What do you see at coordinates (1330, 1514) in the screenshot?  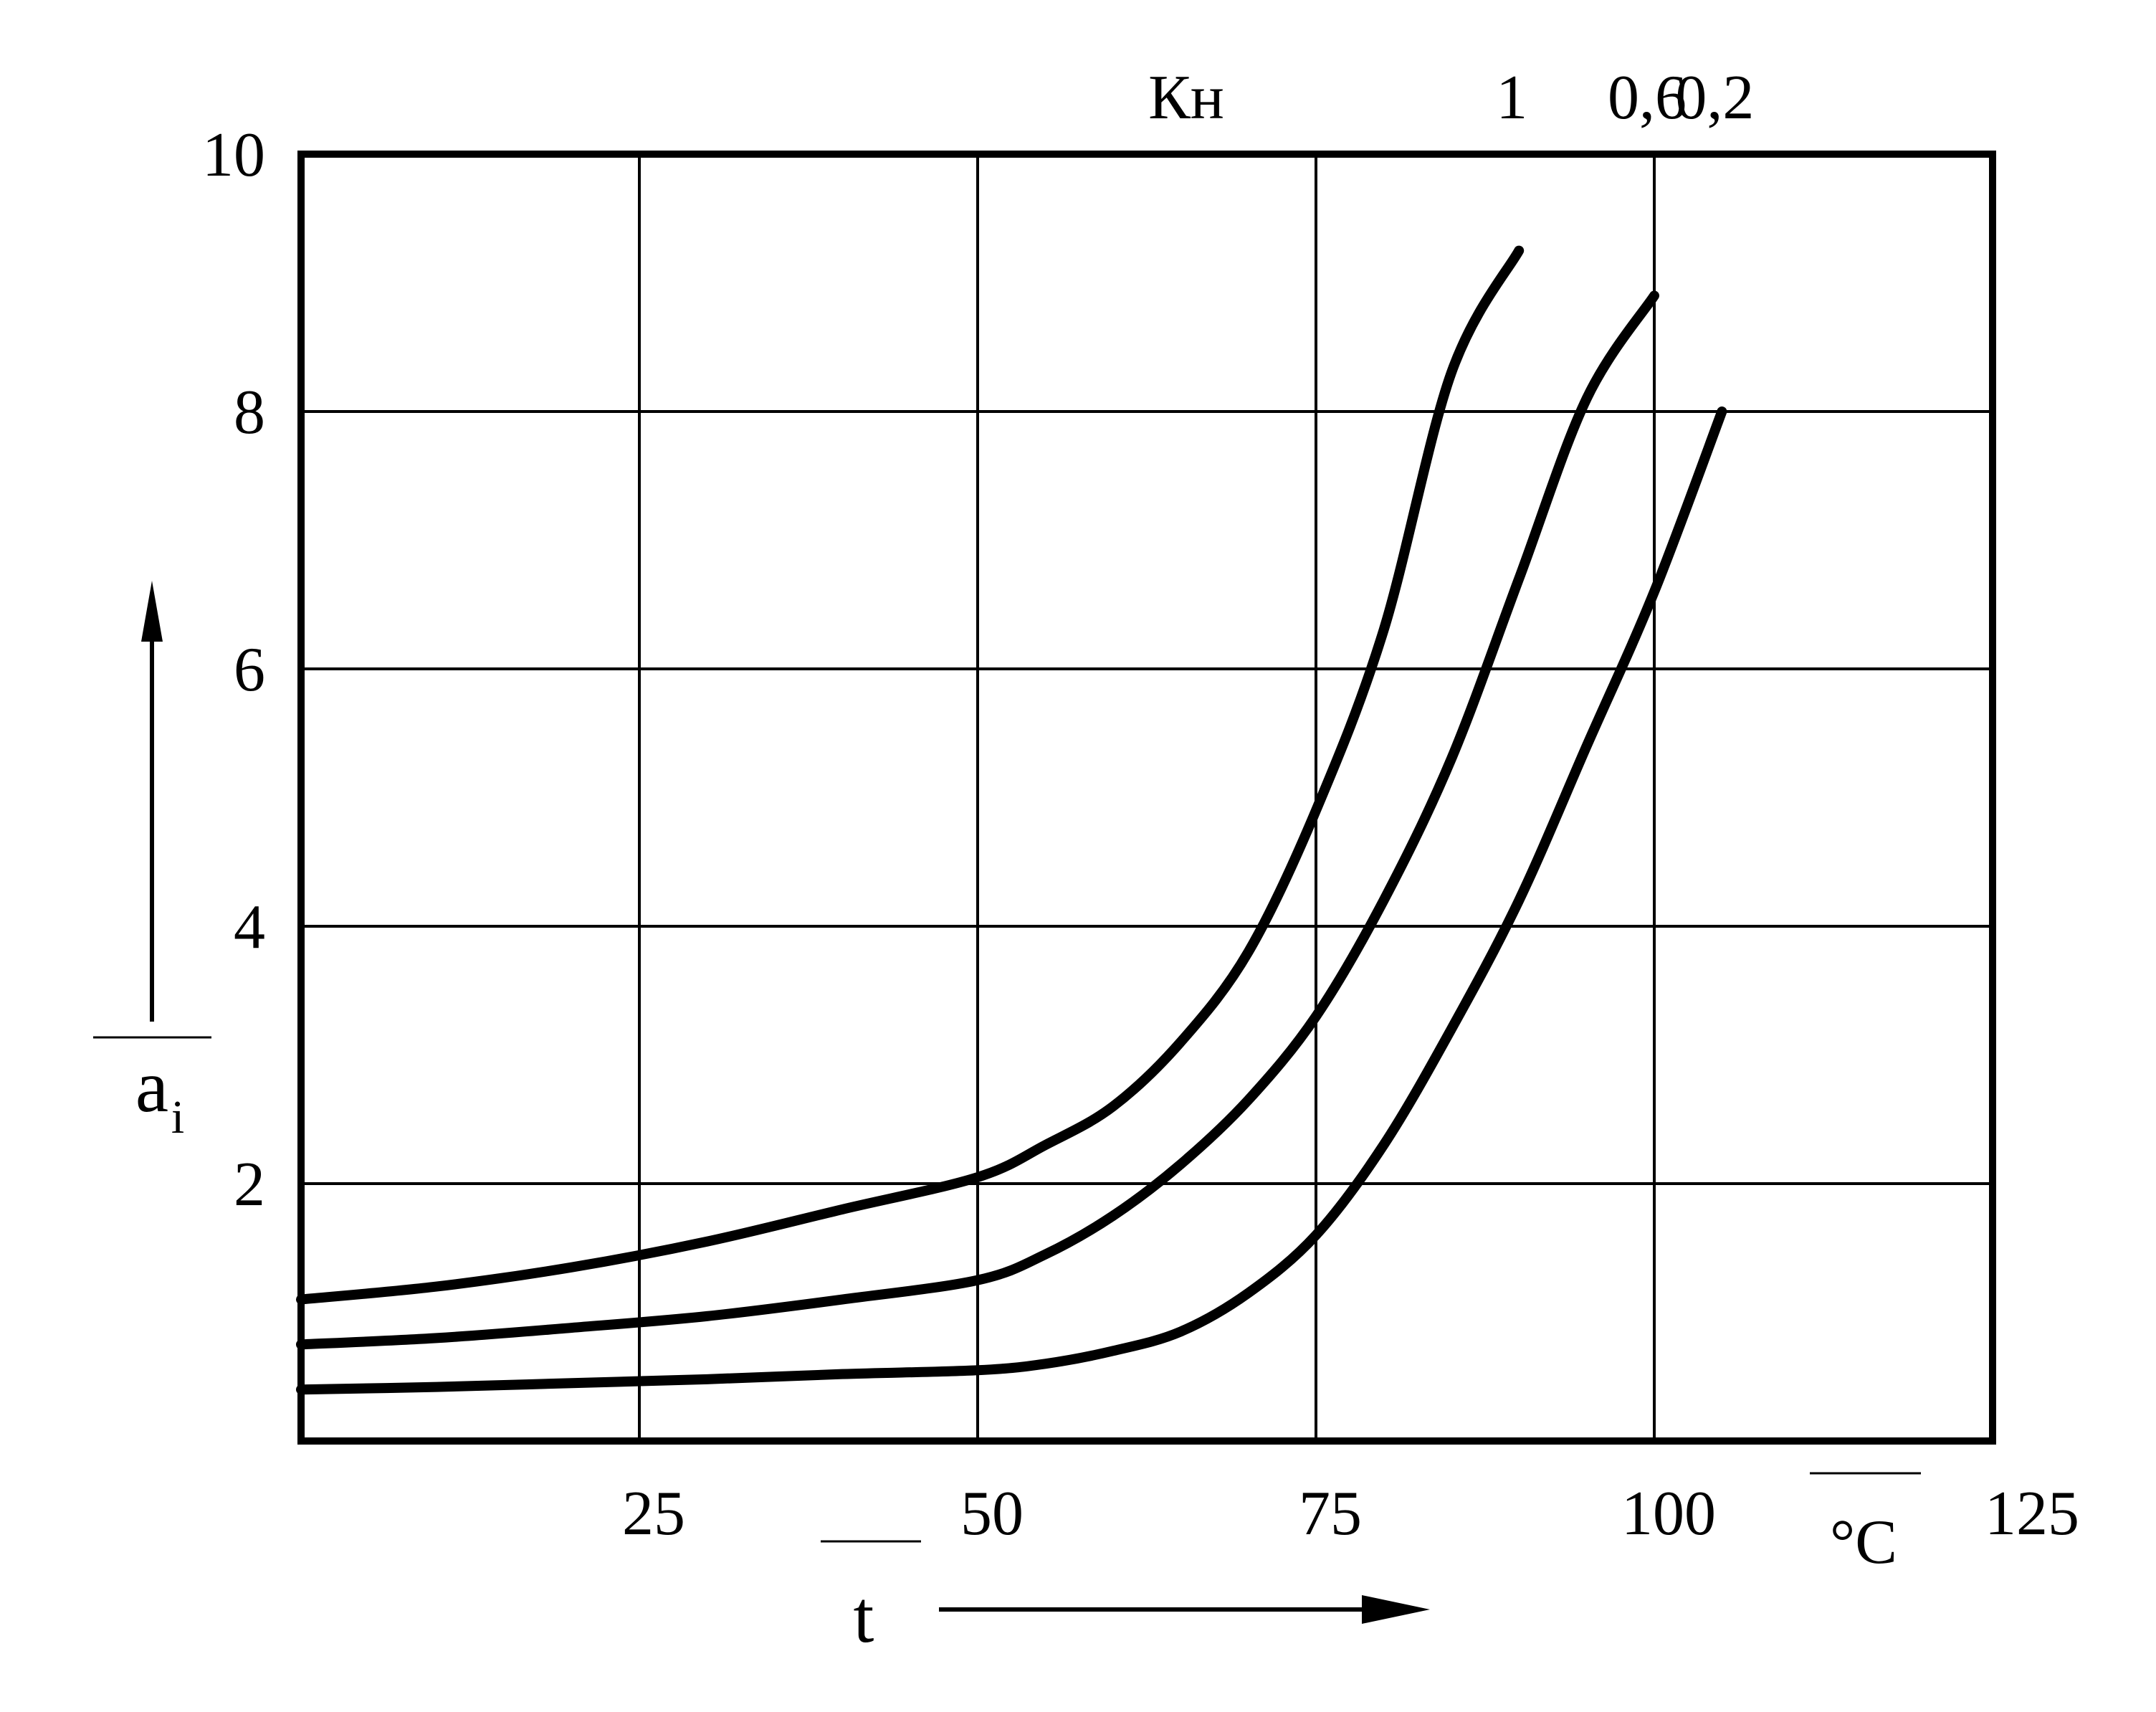 I see `x-tick-label: 75` at bounding box center [1330, 1514].